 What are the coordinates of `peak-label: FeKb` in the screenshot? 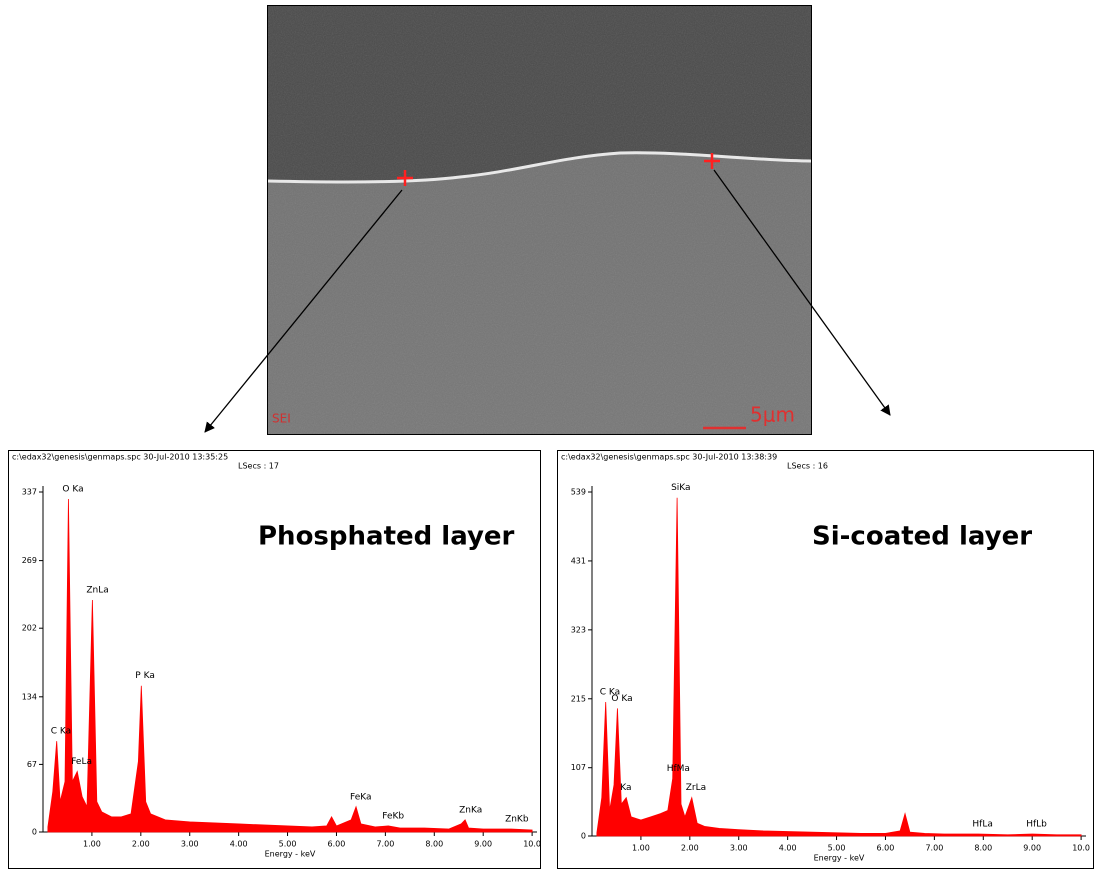 It's located at (393, 816).